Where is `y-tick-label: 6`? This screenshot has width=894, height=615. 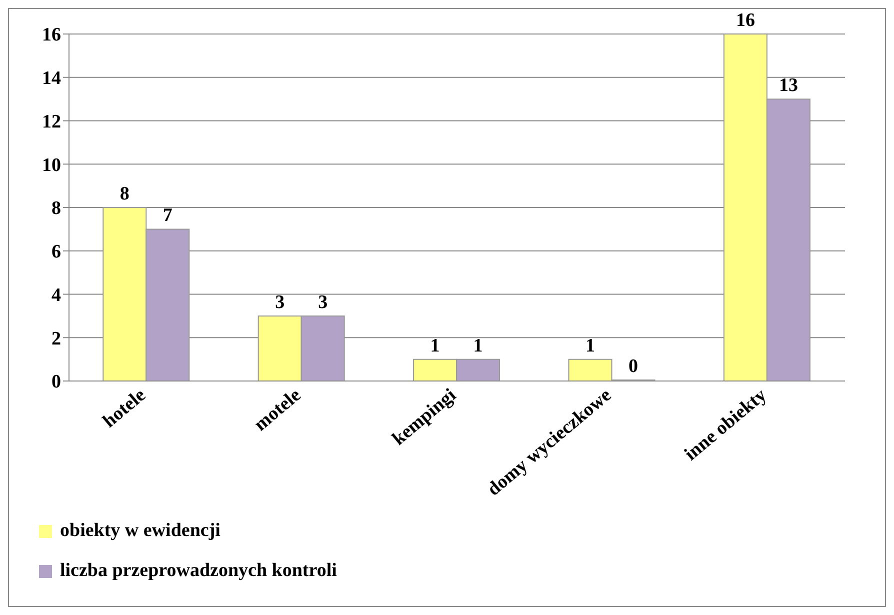
y-tick-label: 6 is located at coordinates (56, 252).